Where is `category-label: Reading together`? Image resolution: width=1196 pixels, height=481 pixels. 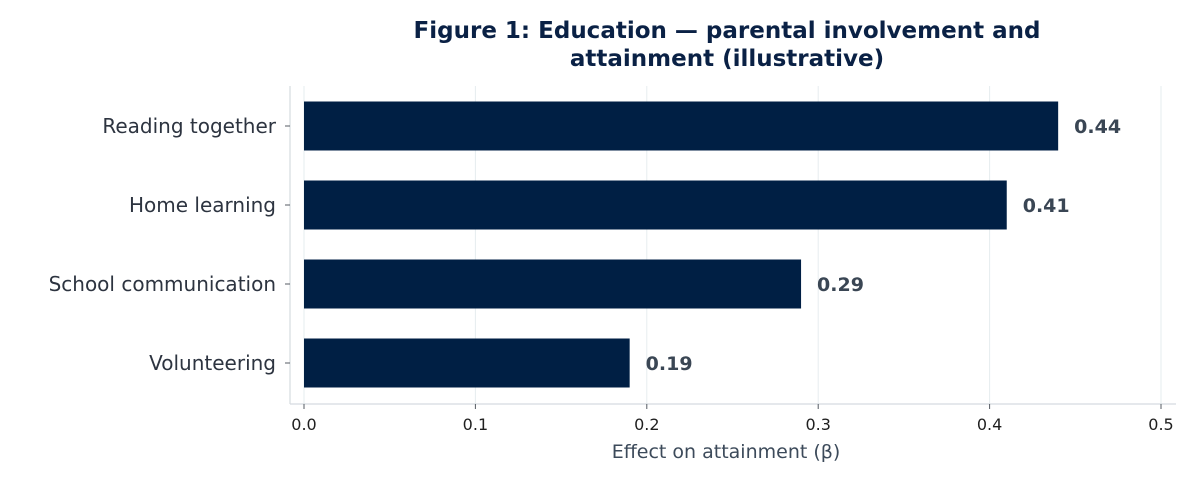
category-label: Reading together is located at coordinates (189, 126).